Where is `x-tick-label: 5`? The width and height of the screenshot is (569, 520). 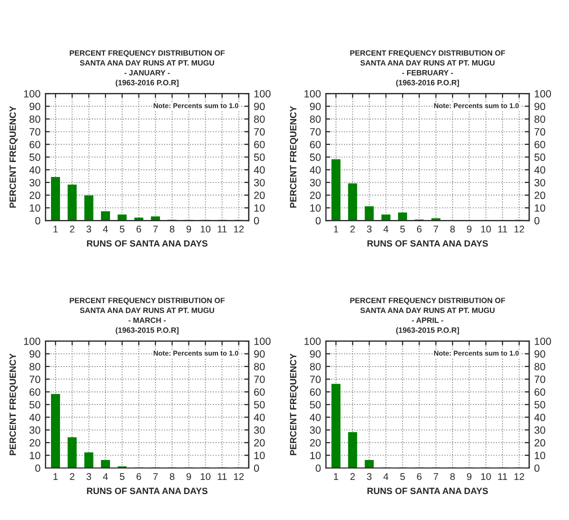 x-tick-label: 5 is located at coordinates (122, 229).